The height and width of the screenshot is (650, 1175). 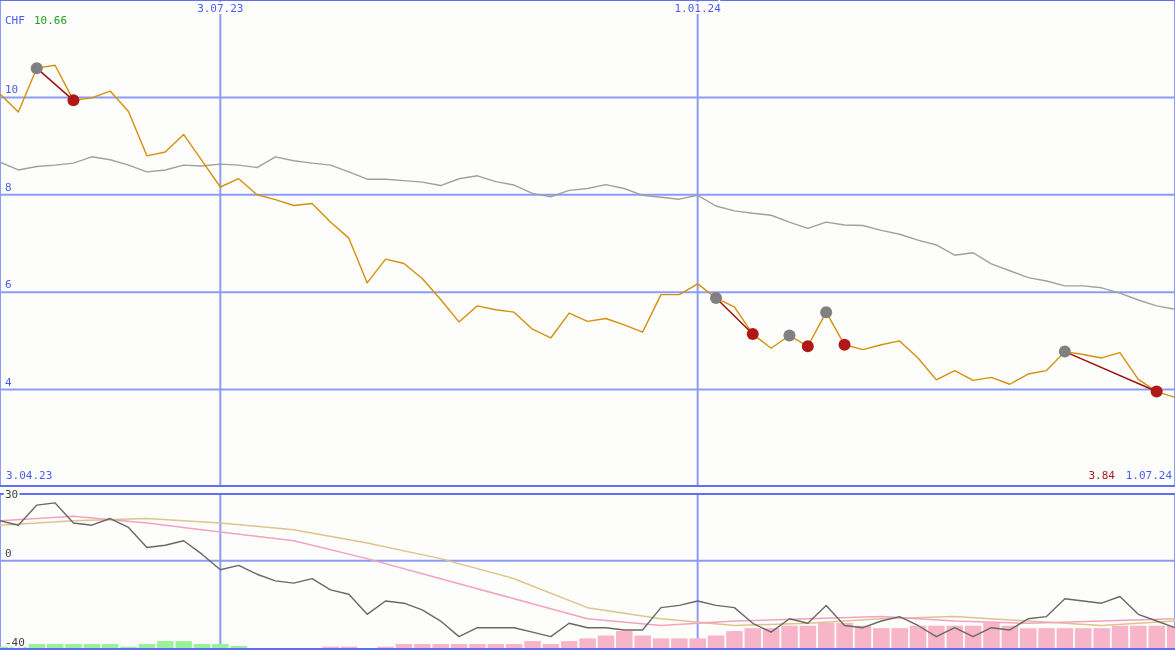 What do you see at coordinates (15, 20) in the screenshot?
I see `y-axis-title: CHF` at bounding box center [15, 20].